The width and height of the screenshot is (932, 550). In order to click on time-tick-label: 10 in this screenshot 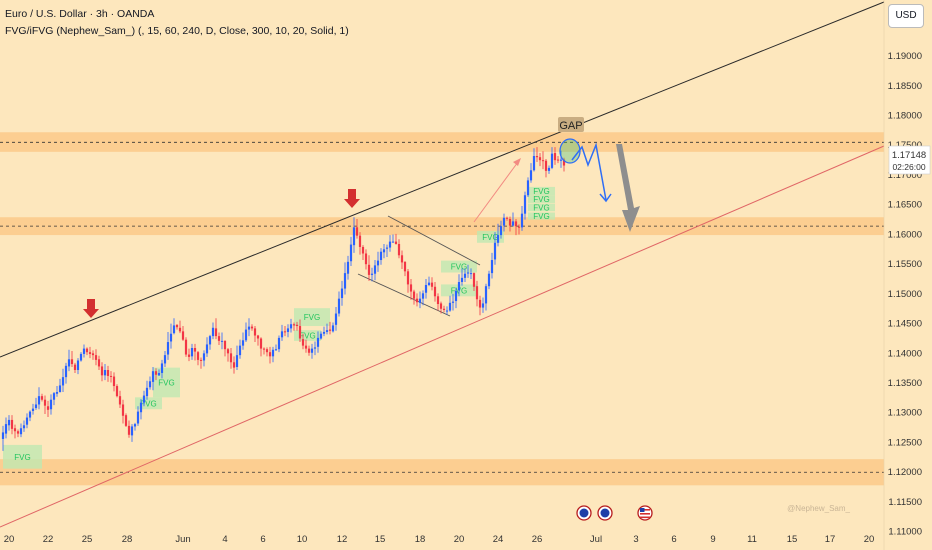, I will do `click(302, 539)`.